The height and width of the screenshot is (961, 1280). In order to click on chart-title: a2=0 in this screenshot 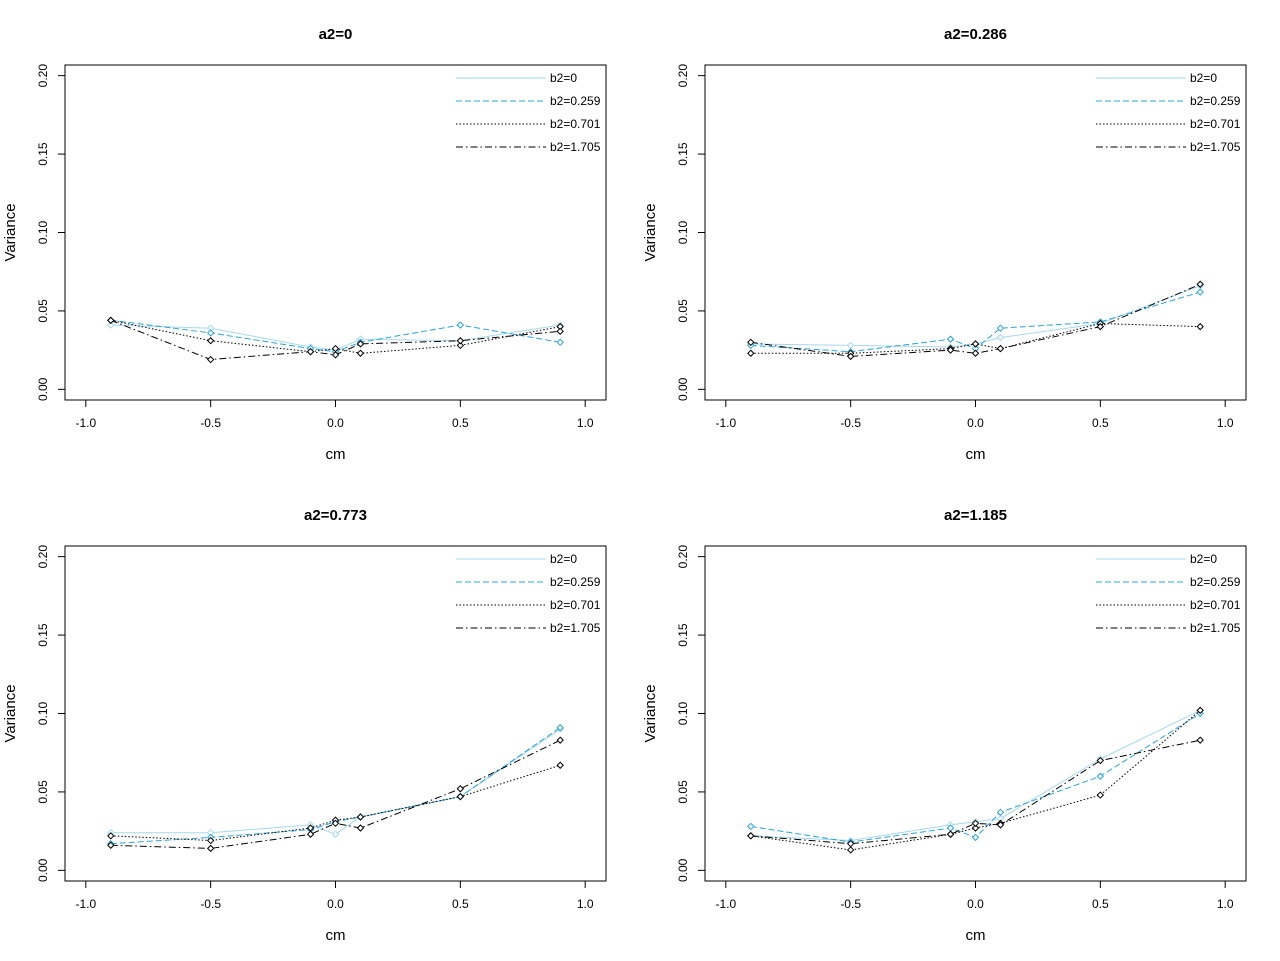, I will do `click(336, 34)`.